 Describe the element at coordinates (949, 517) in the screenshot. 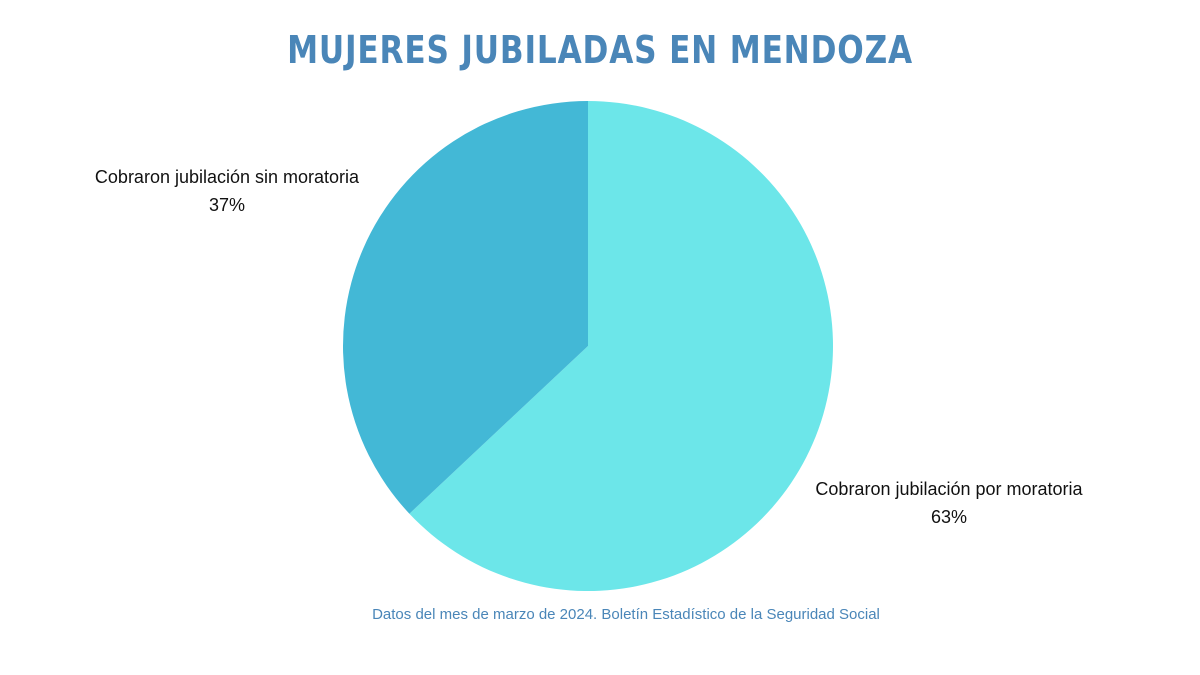

I see `slice-label-por-moratoria-value: 63%` at that location.